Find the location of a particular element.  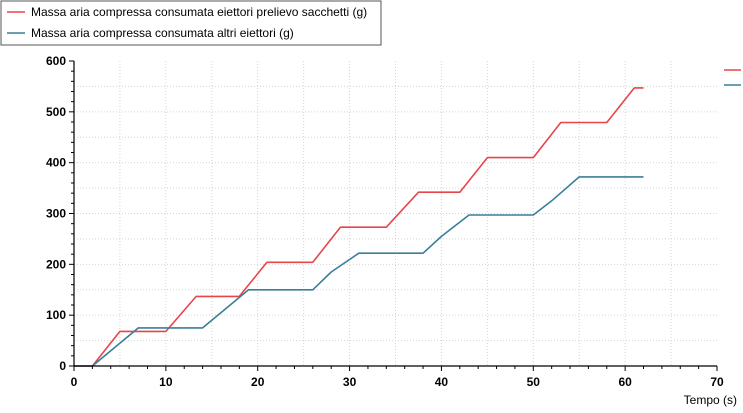

y-tick-label: 0 is located at coordinates (62, 366).